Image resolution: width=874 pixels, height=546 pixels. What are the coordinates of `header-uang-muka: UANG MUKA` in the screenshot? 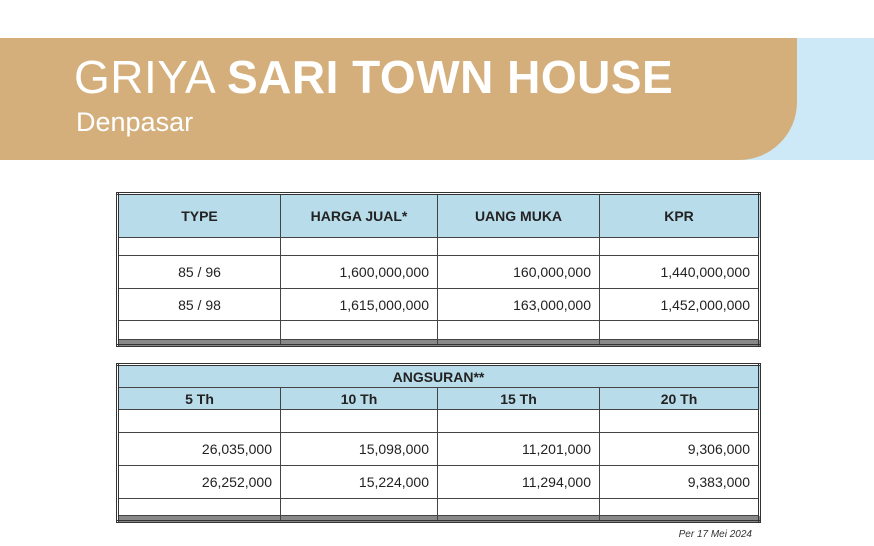 It's located at (518, 215).